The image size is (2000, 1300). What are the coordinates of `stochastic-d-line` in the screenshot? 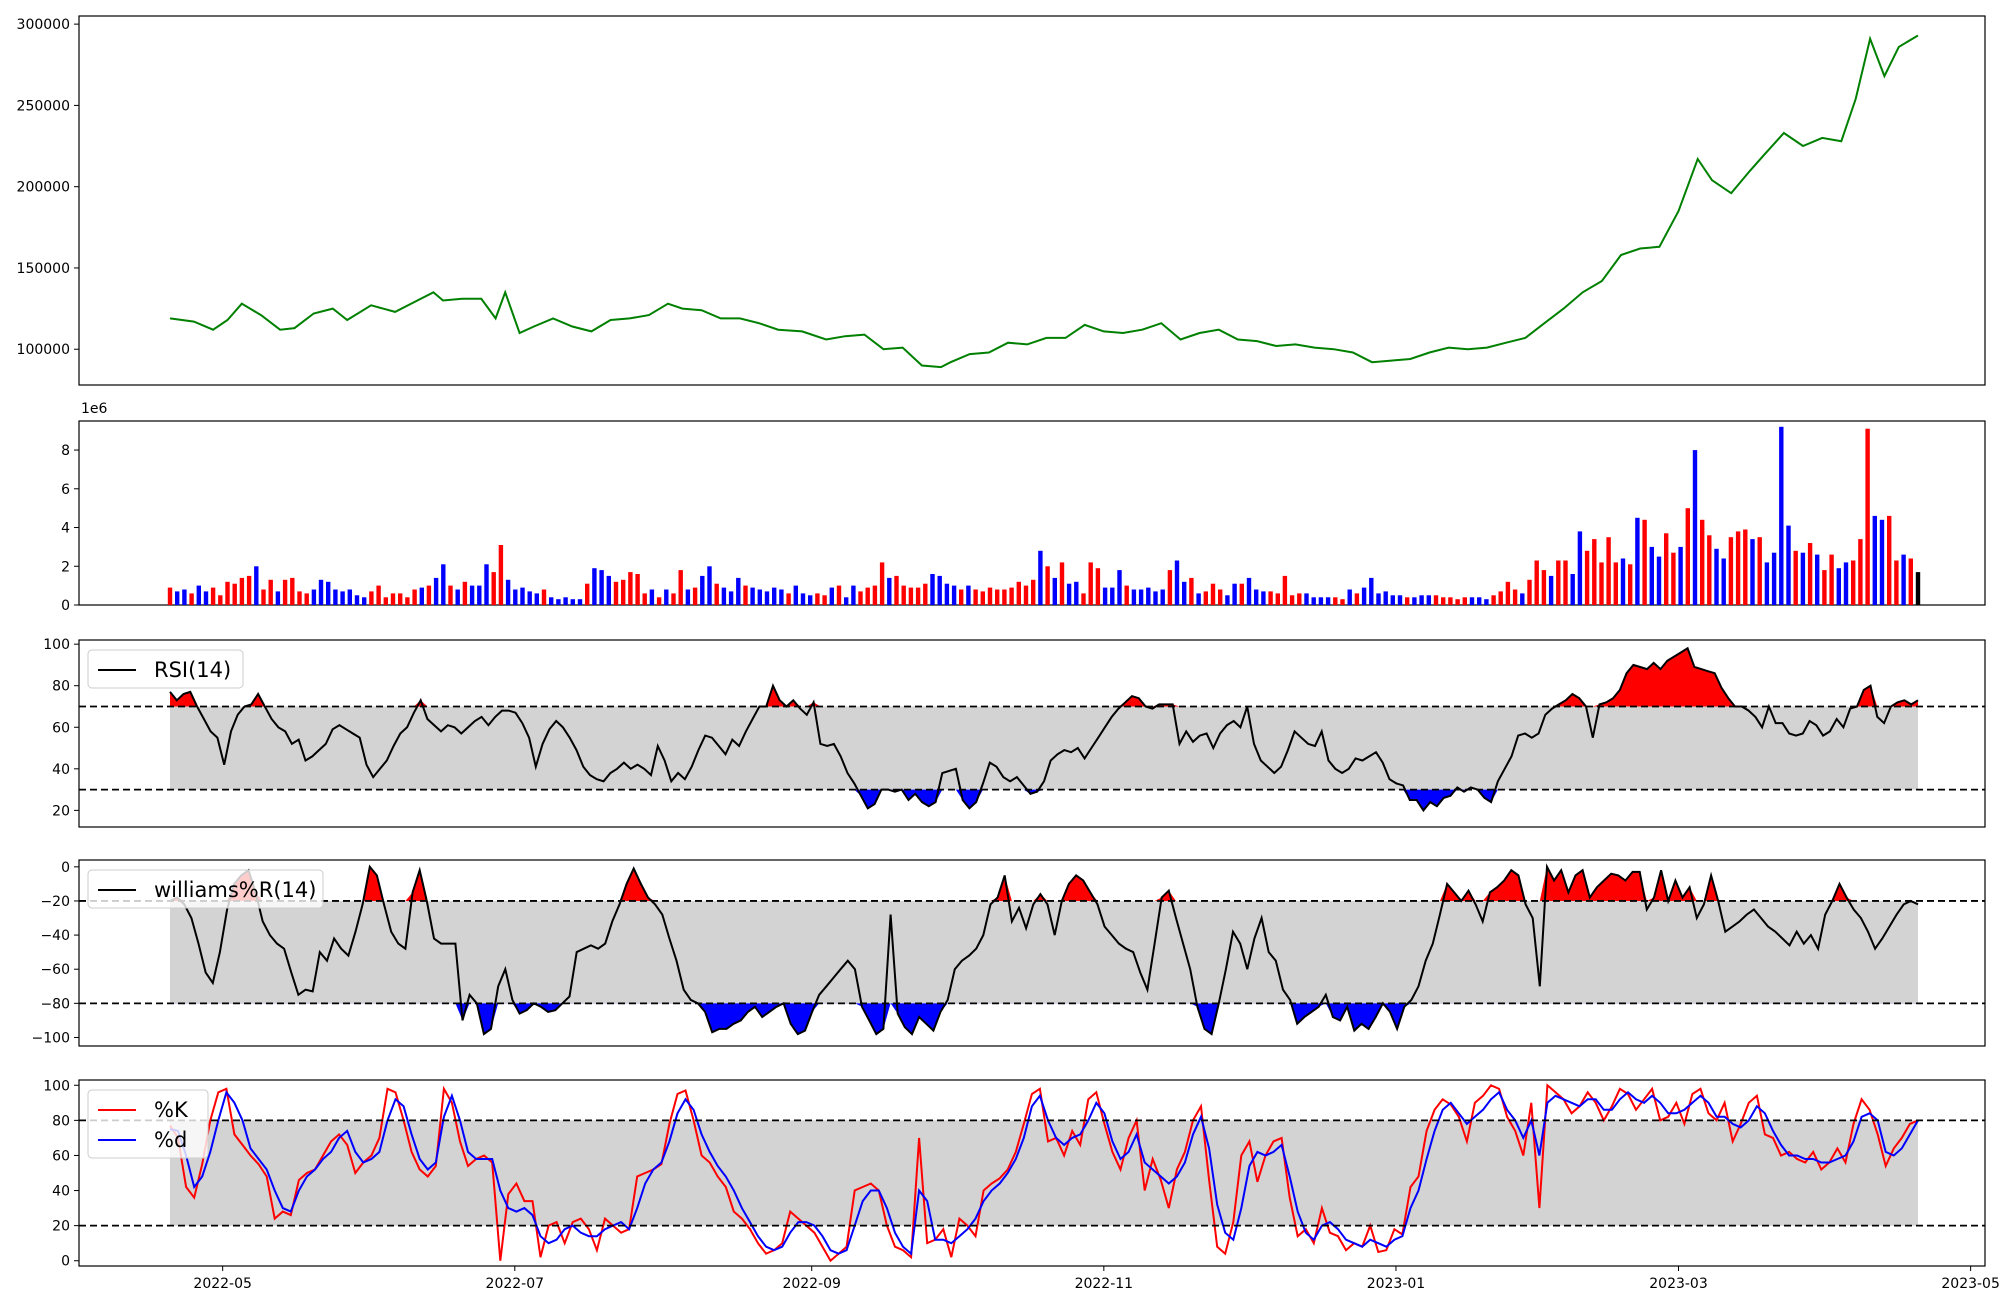 It's located at (1044, 1173).